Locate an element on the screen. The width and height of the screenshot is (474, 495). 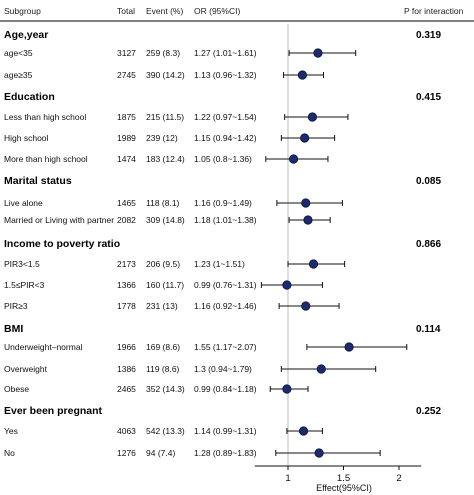
row-event: 309 (14.8) is located at coordinates (165, 220).